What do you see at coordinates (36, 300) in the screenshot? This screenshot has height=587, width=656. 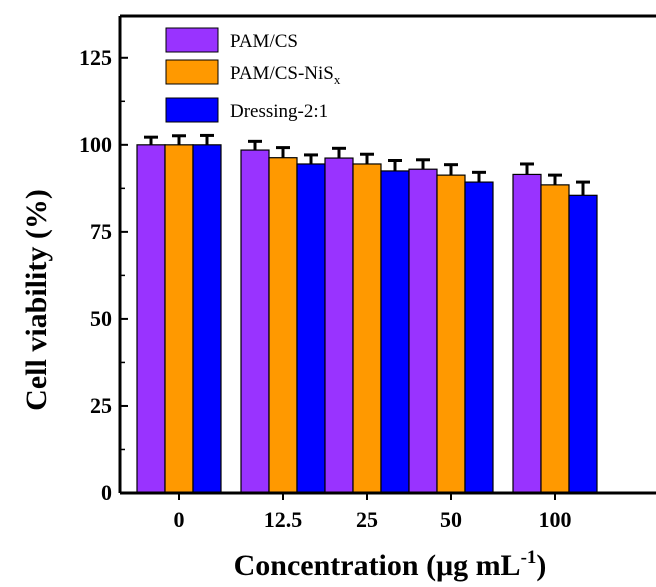 I see `y-axis-title: Cell viability (%)` at bounding box center [36, 300].